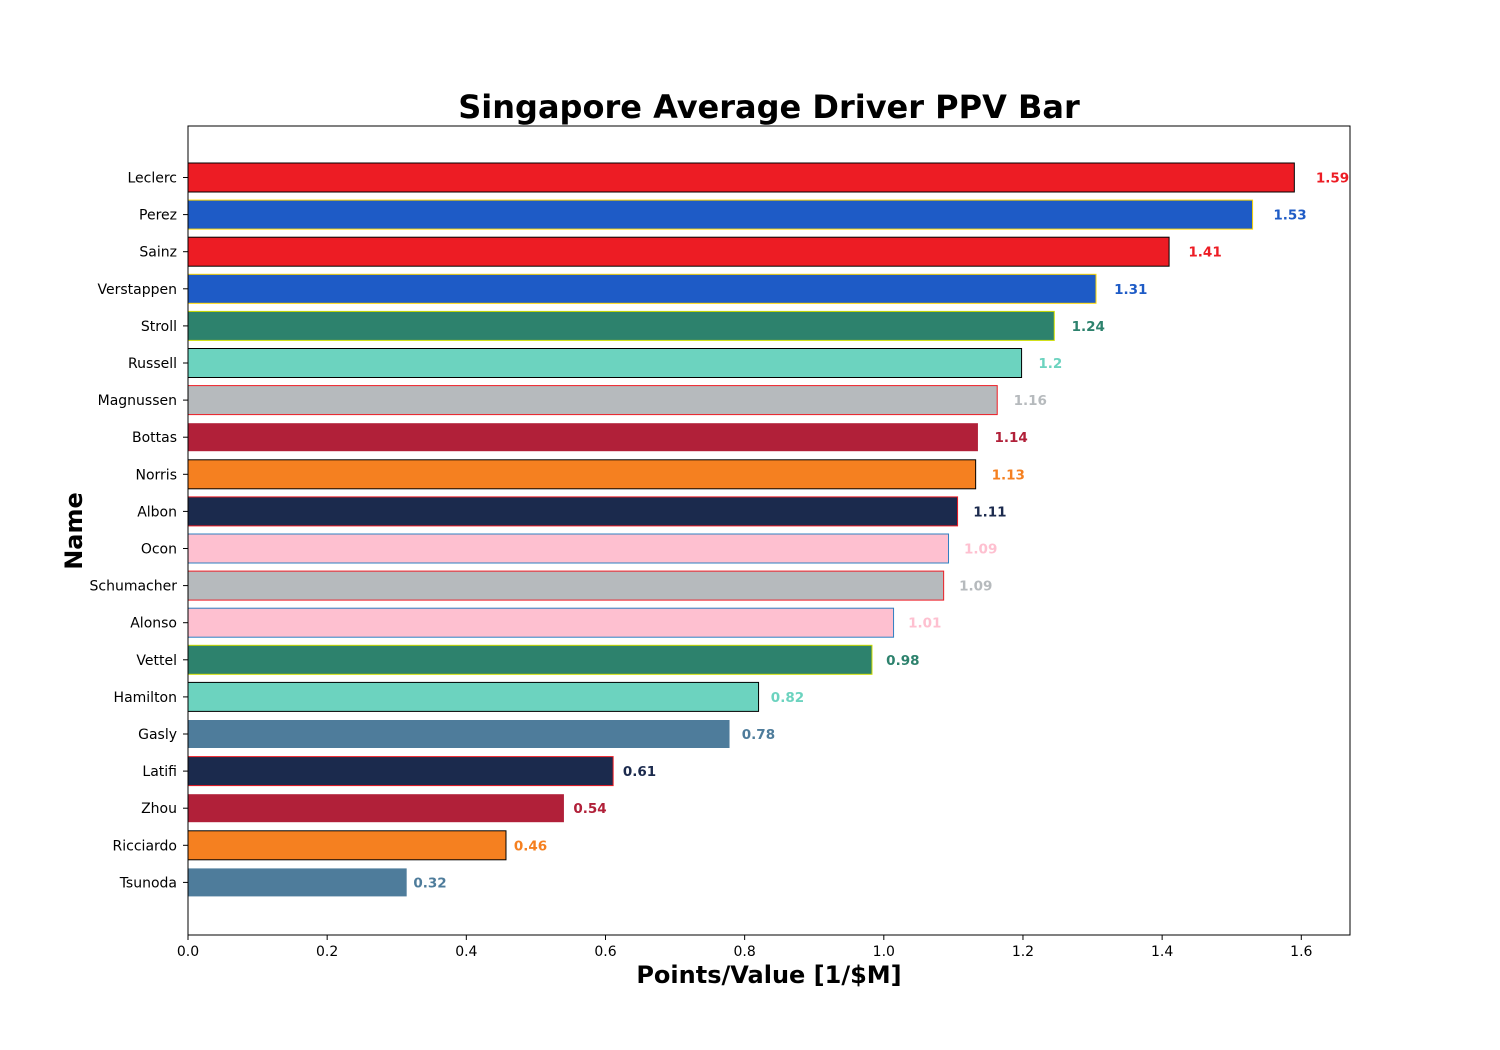 The width and height of the screenshot is (1500, 1050). Describe the element at coordinates (720, 214) in the screenshot. I see `bar-perez` at that location.